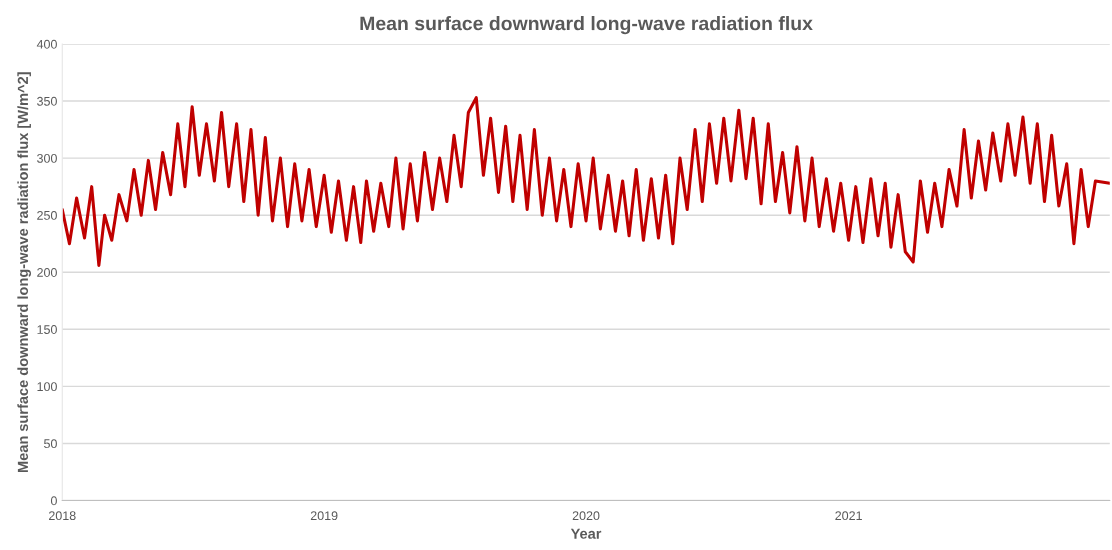 The image size is (1112, 550). I want to click on x-tick-label: 2019, so click(324, 516).